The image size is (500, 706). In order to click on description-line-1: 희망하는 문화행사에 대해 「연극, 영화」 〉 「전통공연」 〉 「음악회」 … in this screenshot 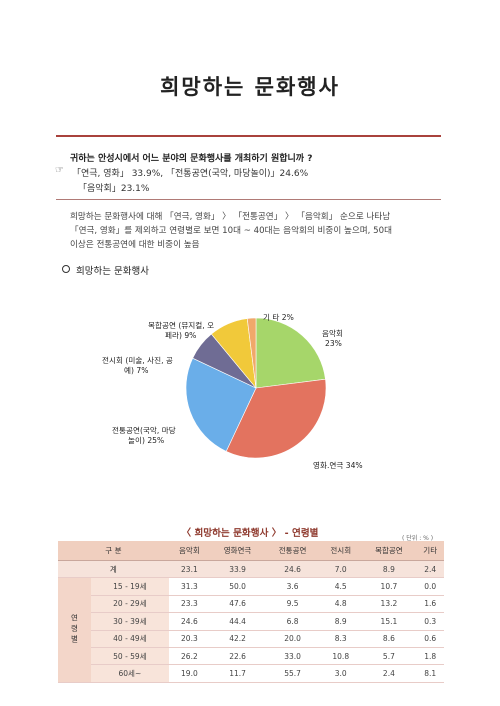, I will do `click(230, 217)`.